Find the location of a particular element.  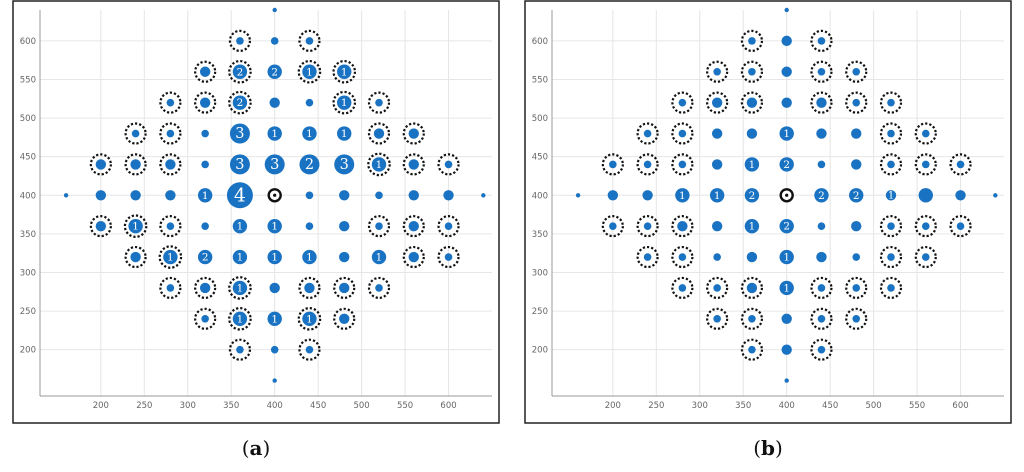

caption-open-b: ( is located at coordinates (757, 448).